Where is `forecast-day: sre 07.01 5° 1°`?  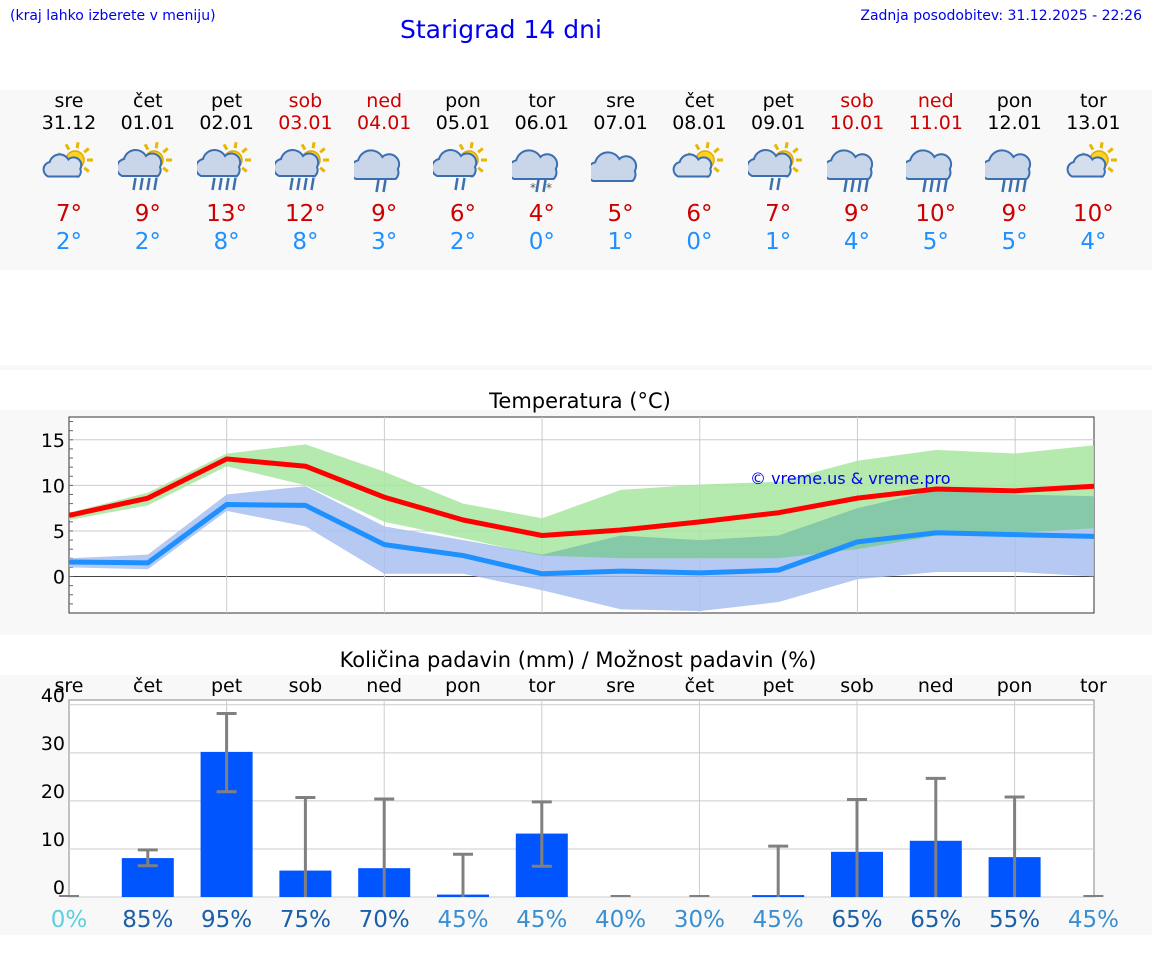 forecast-day: sre 07.01 5° 1° is located at coordinates (620, 173).